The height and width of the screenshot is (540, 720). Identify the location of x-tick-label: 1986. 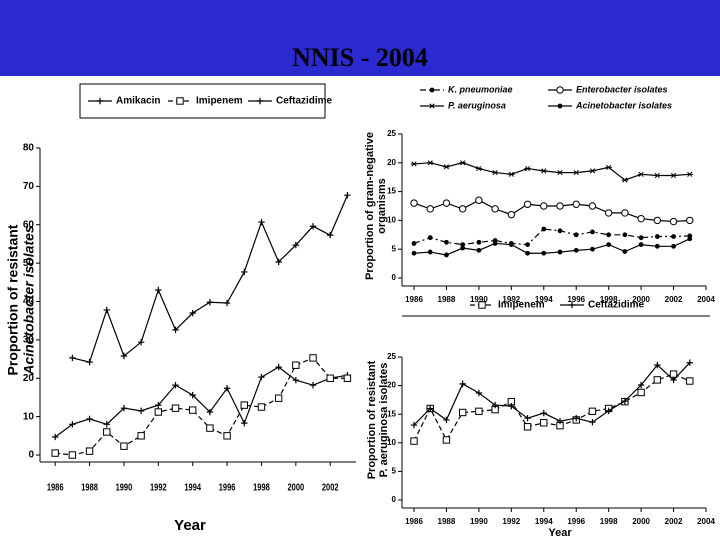
(55, 487).